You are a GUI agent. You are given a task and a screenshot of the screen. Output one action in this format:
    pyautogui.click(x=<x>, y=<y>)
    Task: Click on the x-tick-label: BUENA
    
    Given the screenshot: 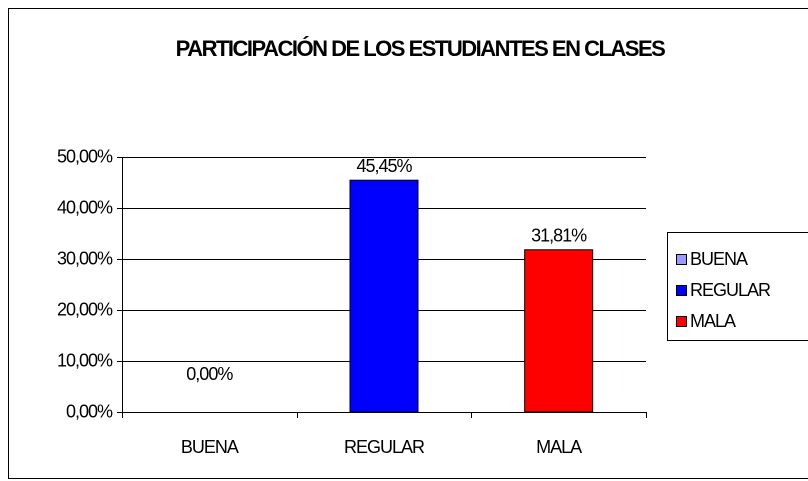 What is the action you would take?
    pyautogui.click(x=210, y=447)
    